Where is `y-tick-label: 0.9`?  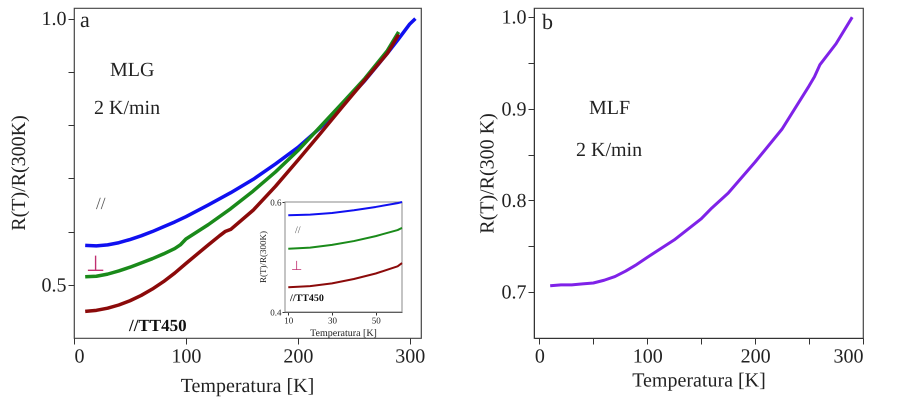 y-tick-label: 0.9 is located at coordinates (514, 109).